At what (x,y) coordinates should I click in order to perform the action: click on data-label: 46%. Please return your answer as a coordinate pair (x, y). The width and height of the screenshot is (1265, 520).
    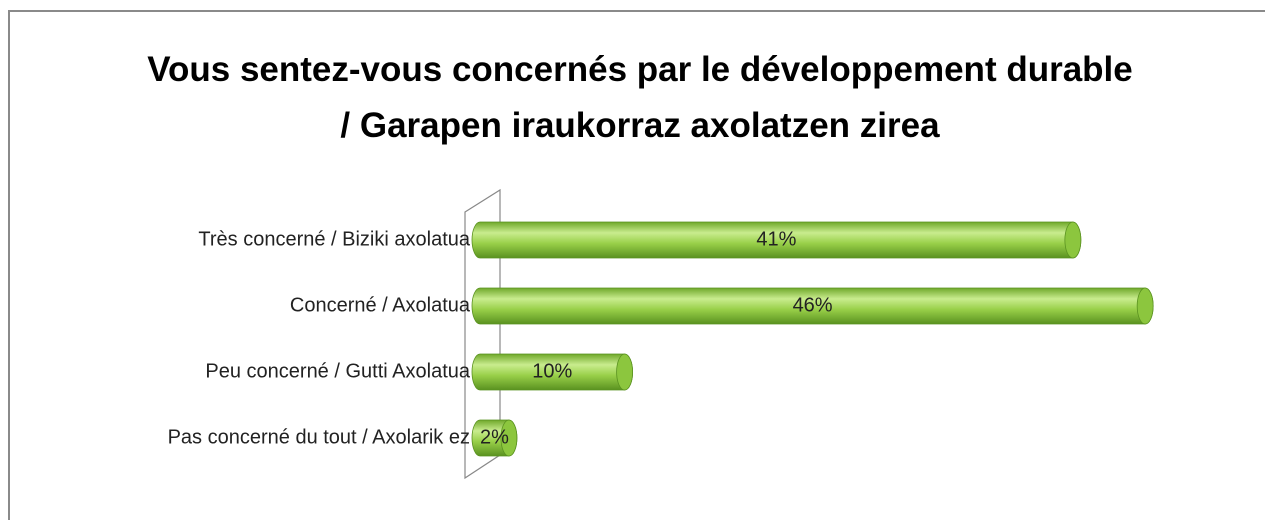
    Looking at the image, I should click on (813, 305).